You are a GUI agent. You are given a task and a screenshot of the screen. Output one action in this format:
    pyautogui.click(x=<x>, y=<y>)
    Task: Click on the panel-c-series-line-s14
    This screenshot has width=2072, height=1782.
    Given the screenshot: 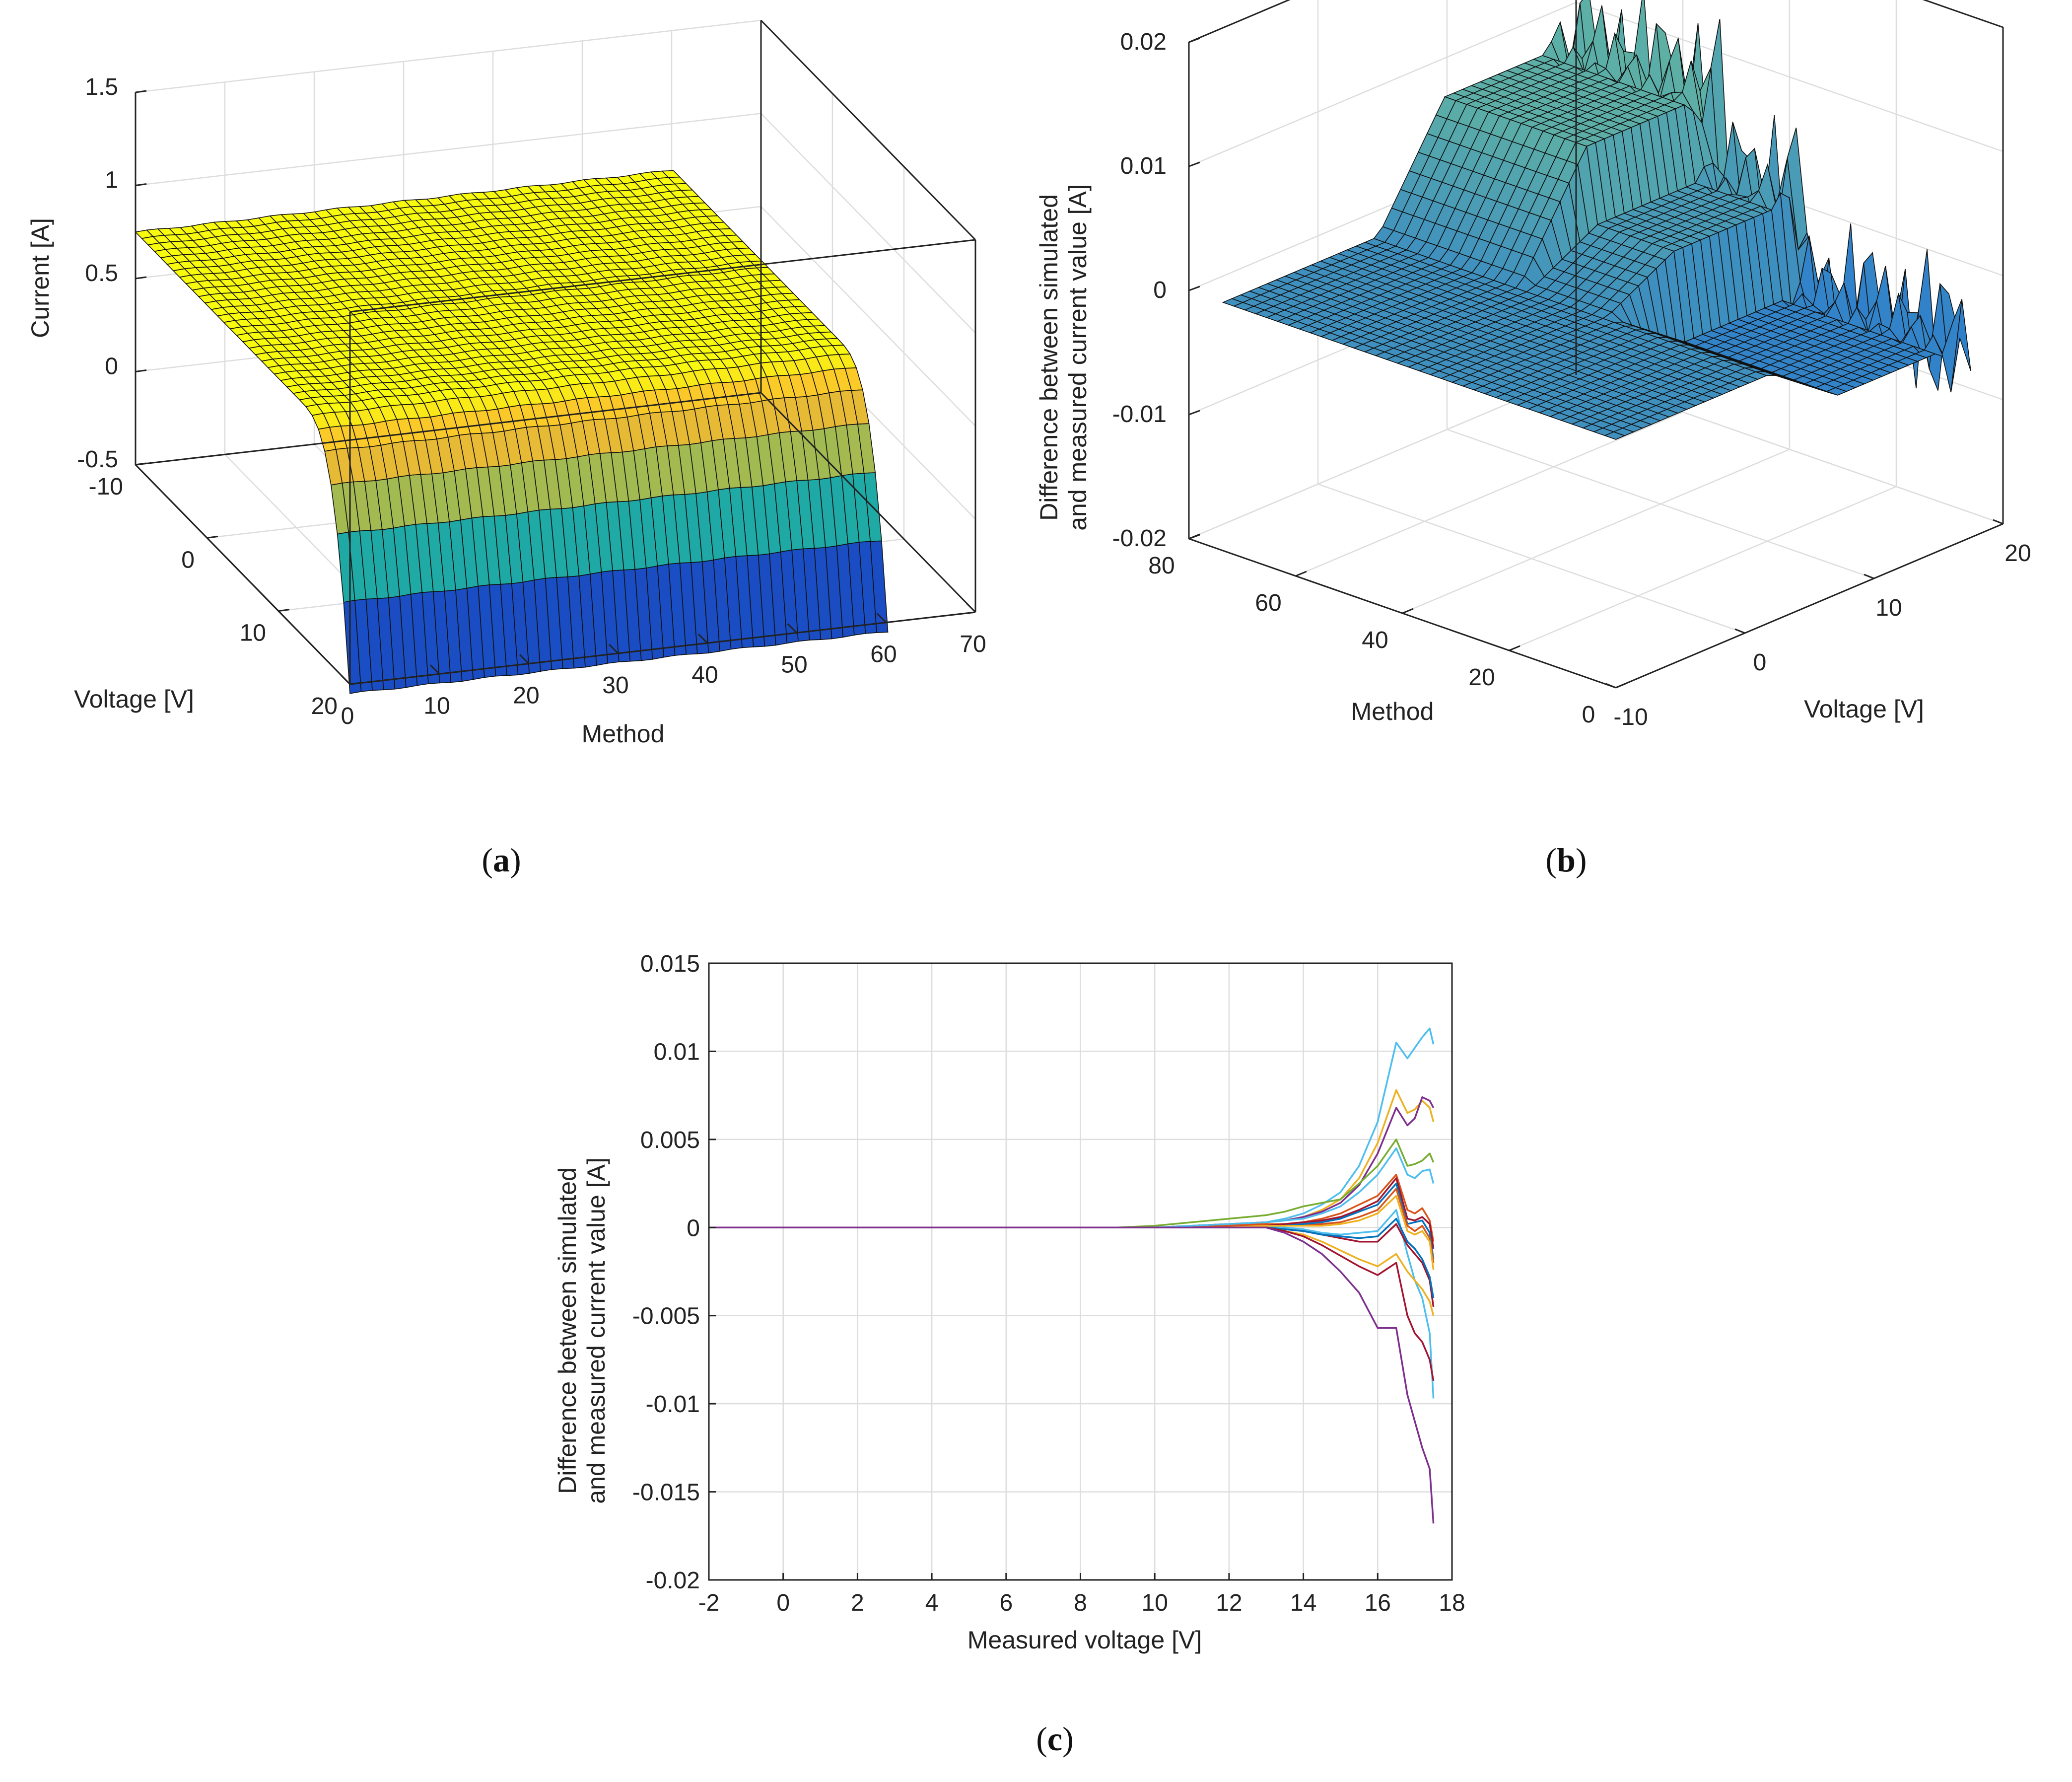 What is the action you would take?
    pyautogui.click(x=1072, y=1271)
    